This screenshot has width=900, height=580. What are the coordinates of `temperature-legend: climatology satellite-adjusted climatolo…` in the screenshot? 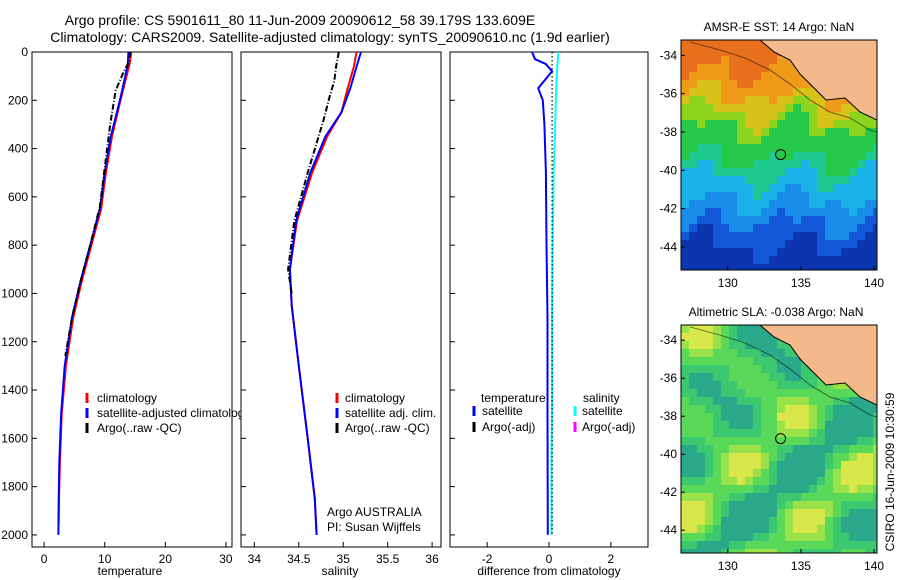 It's located at (167, 413).